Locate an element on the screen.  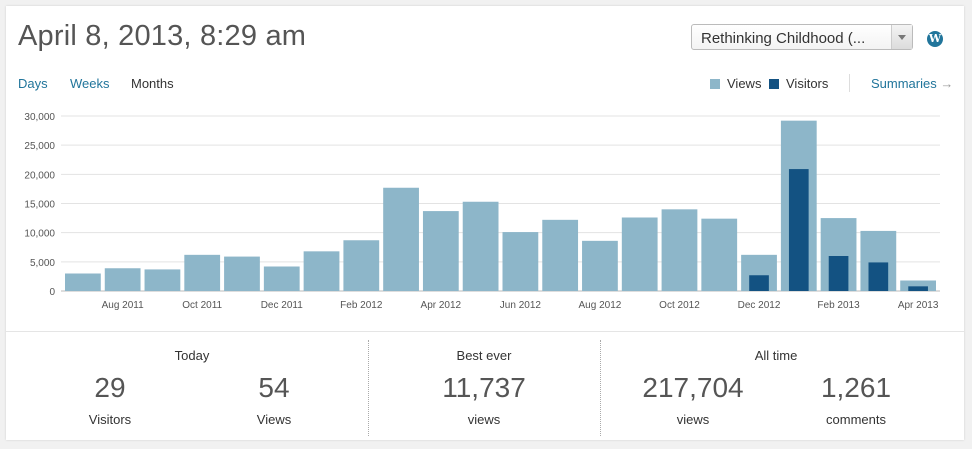
wordpress-icon: W is located at coordinates (935, 39).